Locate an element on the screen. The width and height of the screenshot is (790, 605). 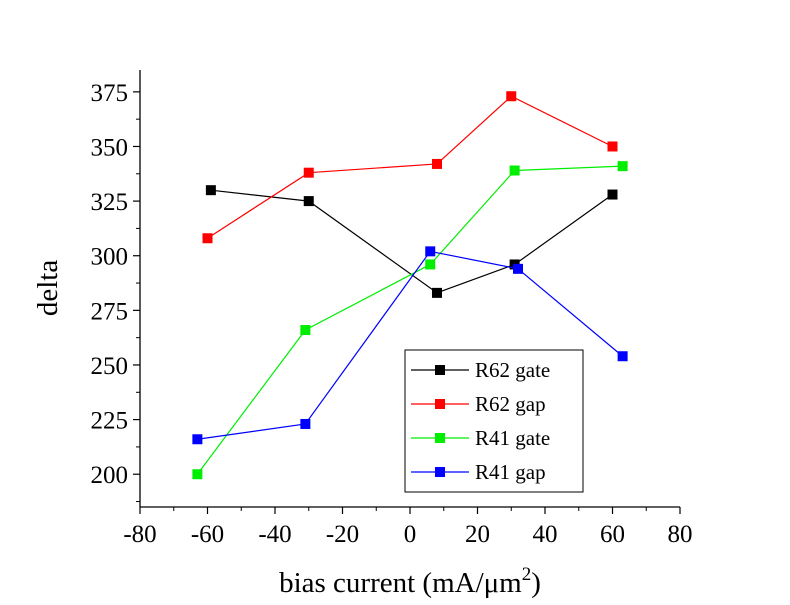
legend-label: R41 gap is located at coordinates (510, 472).